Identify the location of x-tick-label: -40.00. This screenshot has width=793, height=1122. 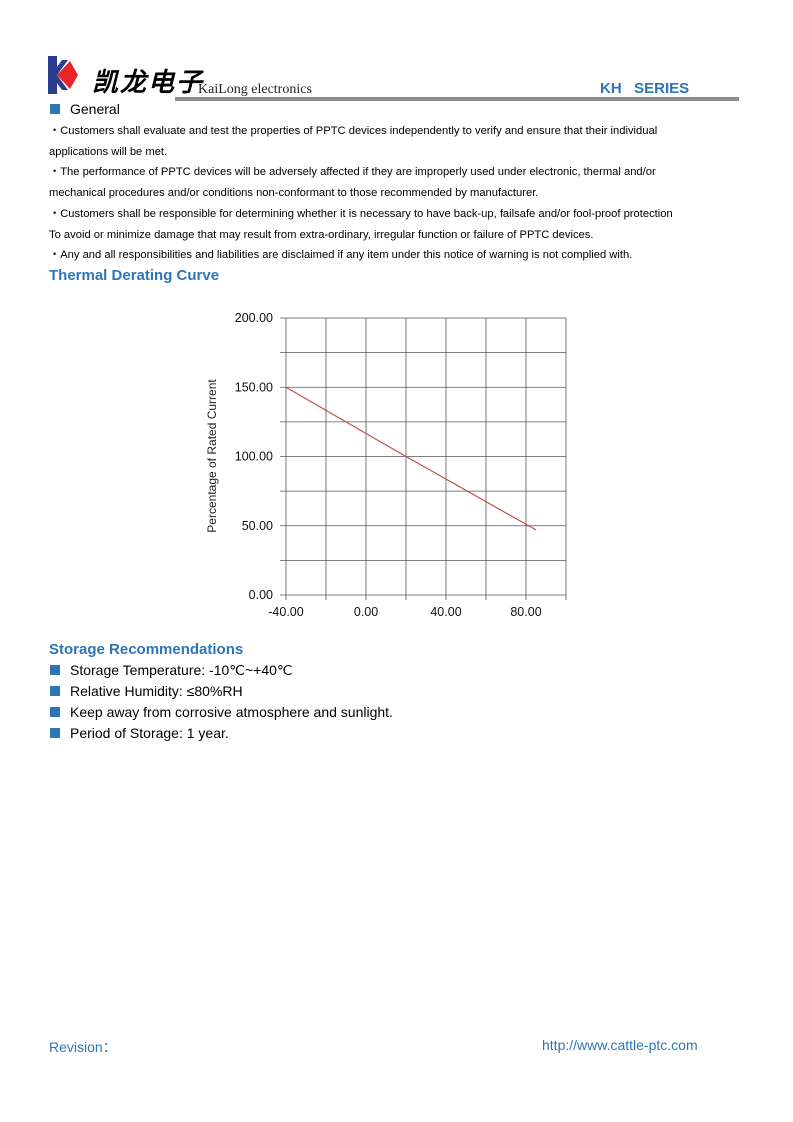
(285, 612).